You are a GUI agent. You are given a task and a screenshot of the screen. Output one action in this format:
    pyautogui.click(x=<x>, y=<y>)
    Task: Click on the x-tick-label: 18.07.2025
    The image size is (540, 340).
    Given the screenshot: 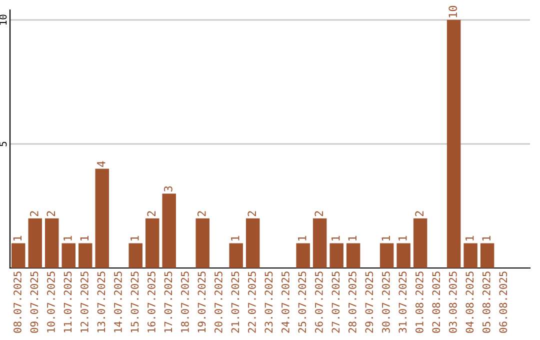 What is the action you would take?
    pyautogui.click(x=185, y=302)
    